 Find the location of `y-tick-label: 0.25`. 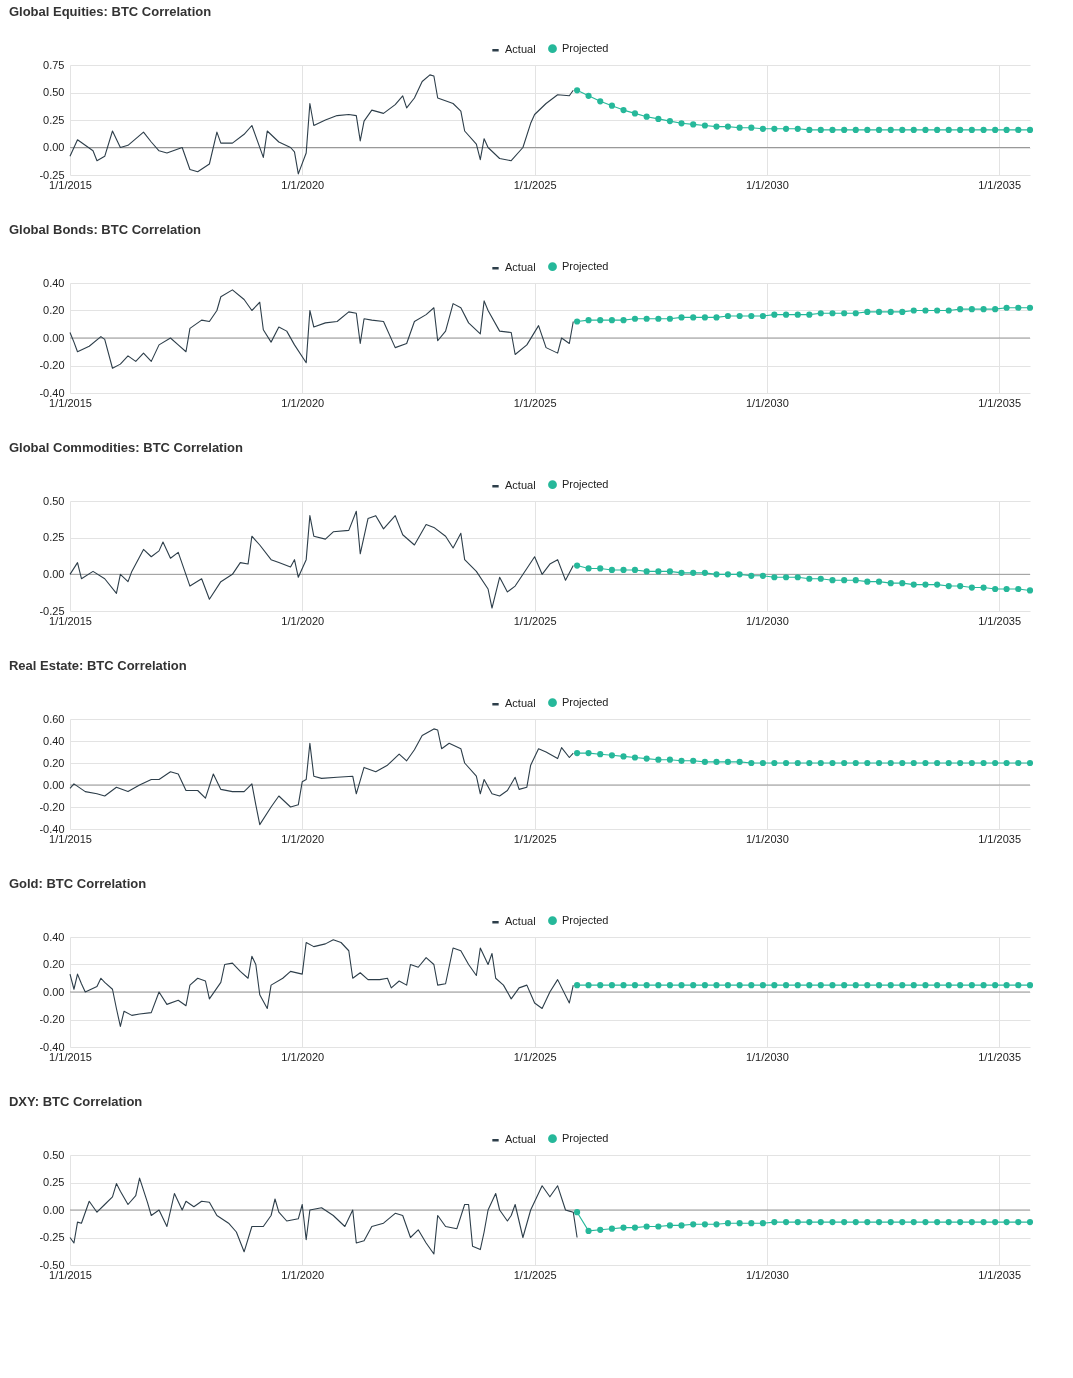

y-tick-label: 0.25 is located at coordinates (54, 1182).